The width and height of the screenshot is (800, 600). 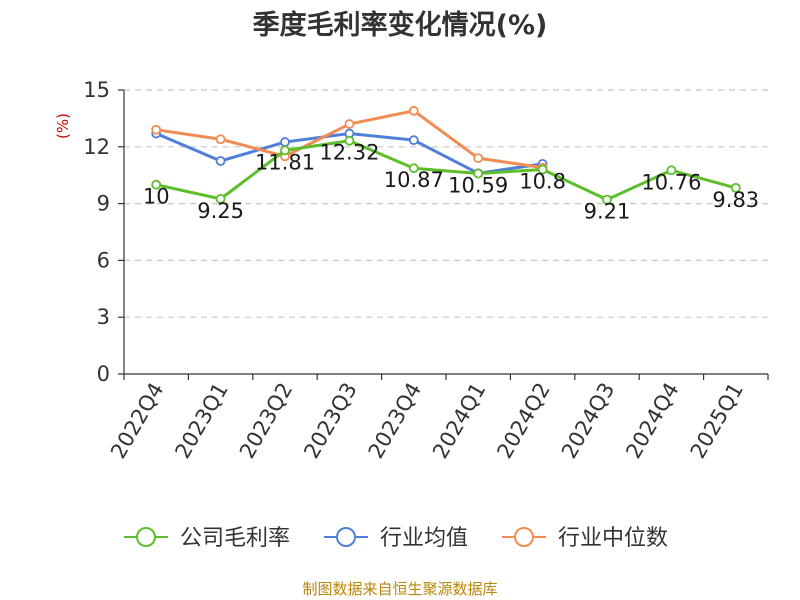 I want to click on data-label-1: 9.25, so click(x=220, y=211).